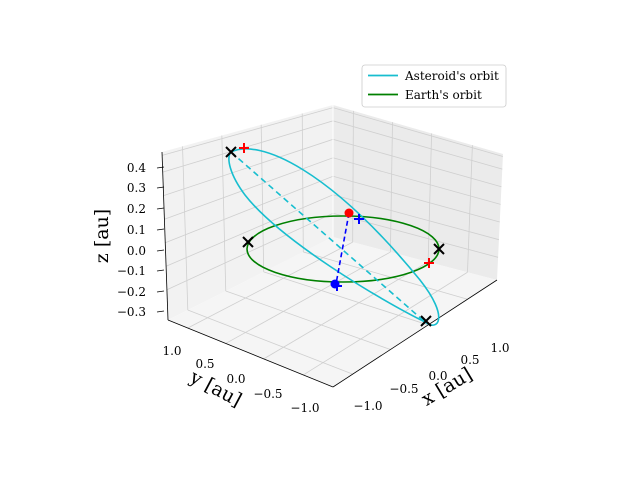  What do you see at coordinates (136, 209) in the screenshot?
I see `z-tick-label: 0.2` at bounding box center [136, 209].